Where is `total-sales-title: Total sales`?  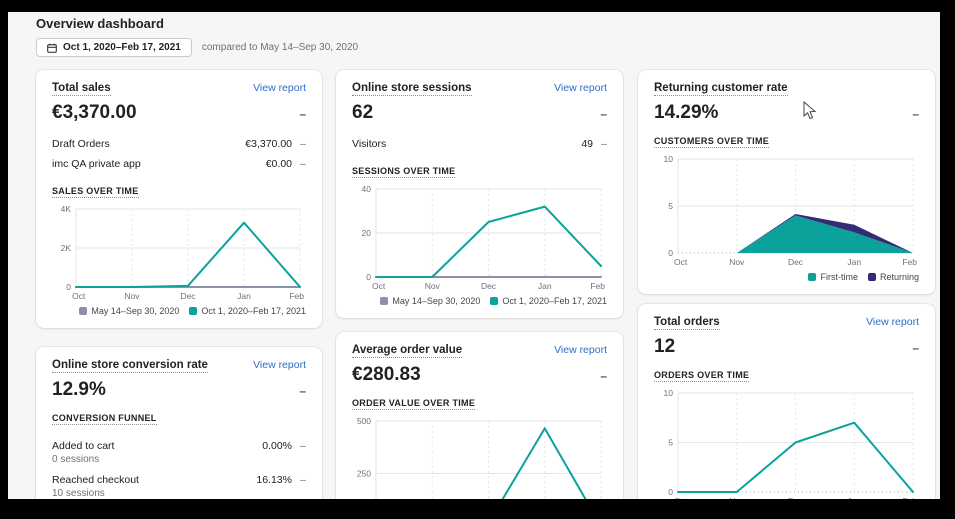 total-sales-title: Total sales is located at coordinates (81, 89).